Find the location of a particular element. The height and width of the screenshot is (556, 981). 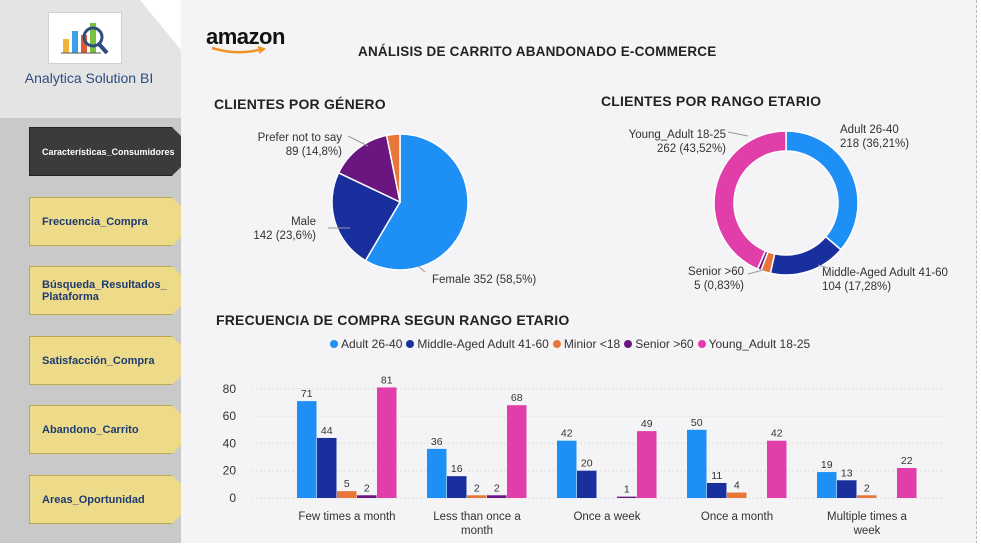

legend-item-senior-60: Senior >60 is located at coordinates (659, 344).